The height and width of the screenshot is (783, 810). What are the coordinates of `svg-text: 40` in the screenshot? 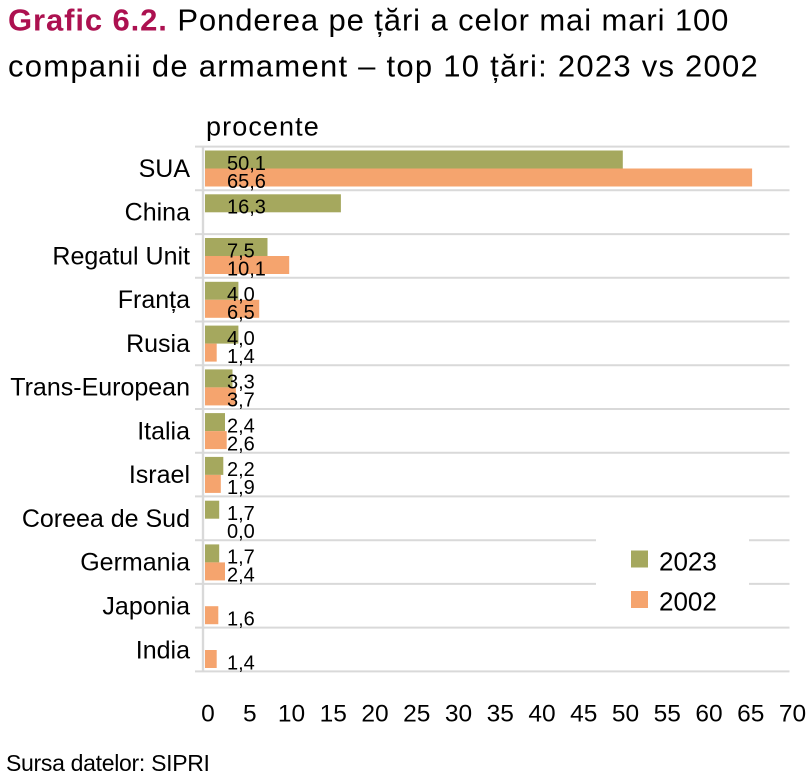 It's located at (541, 714).